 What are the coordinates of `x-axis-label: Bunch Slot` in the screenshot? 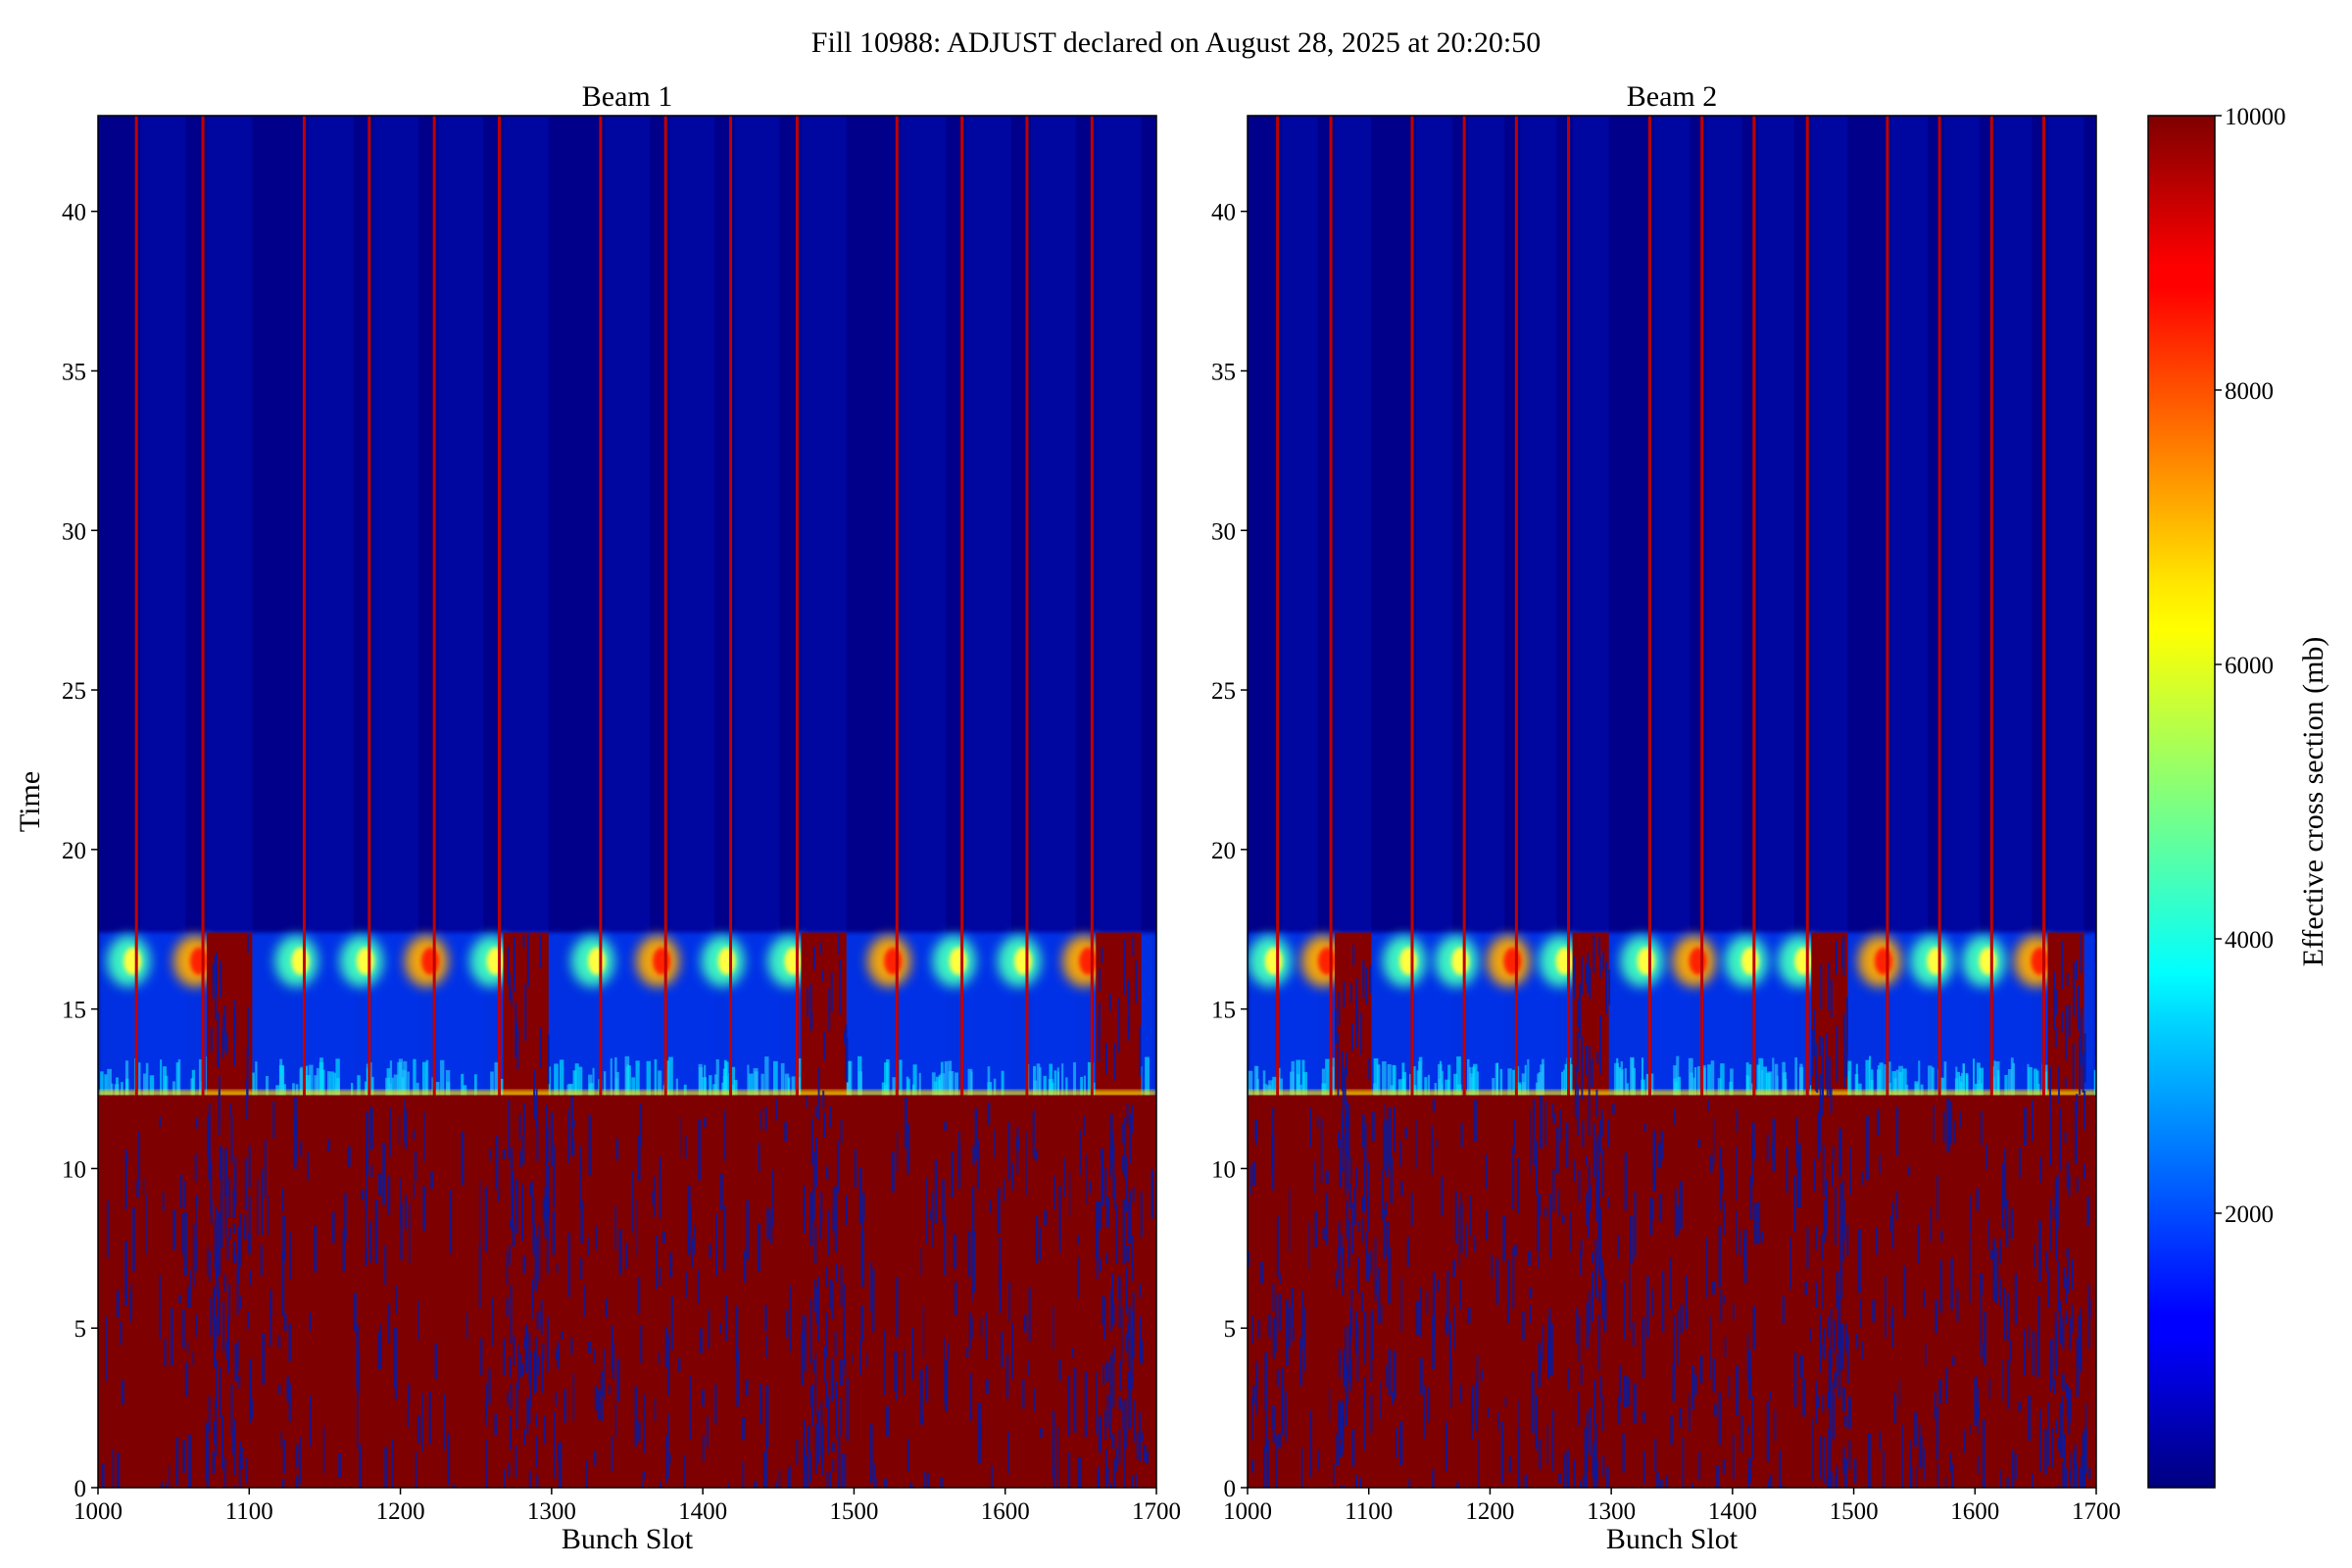 It's located at (1672, 1539).